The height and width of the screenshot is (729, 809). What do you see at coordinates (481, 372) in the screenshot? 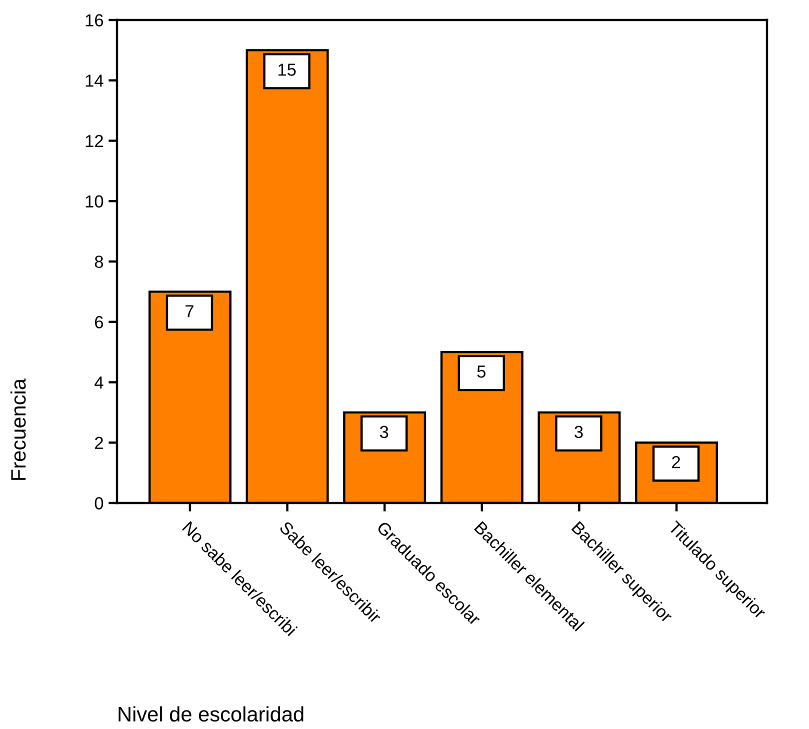
I see `data-label: 5` at bounding box center [481, 372].